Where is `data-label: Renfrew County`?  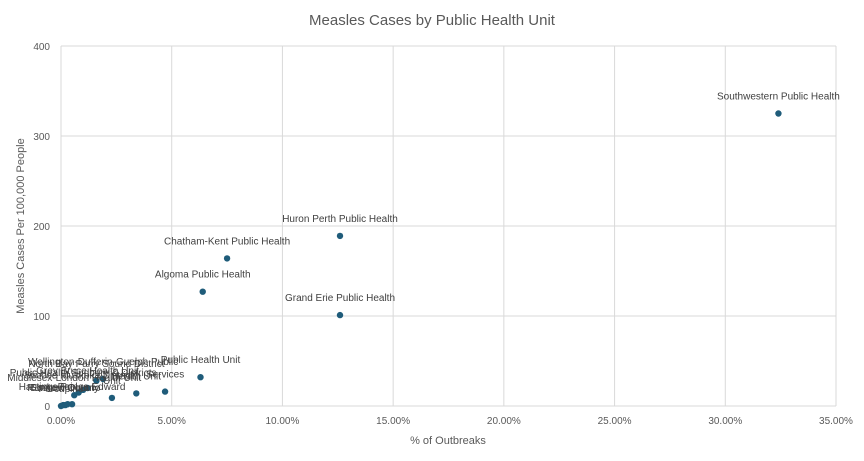
data-label: Renfrew County is located at coordinates (63, 388).